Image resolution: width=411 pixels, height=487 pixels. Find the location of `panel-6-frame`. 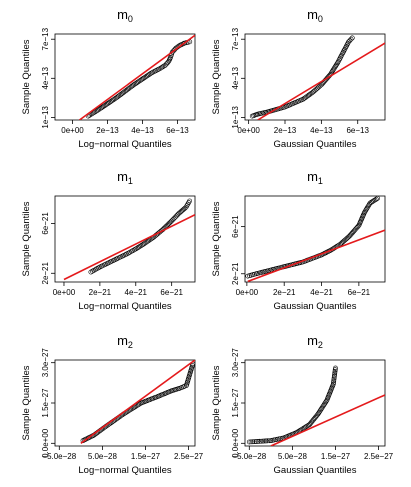

panel-6-frame is located at coordinates (315, 403).